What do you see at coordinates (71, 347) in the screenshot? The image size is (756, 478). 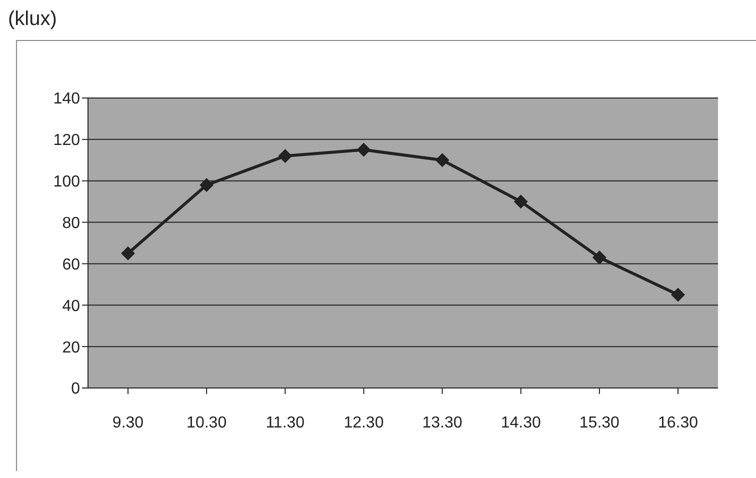 I see `y-tick-label: 20` at bounding box center [71, 347].